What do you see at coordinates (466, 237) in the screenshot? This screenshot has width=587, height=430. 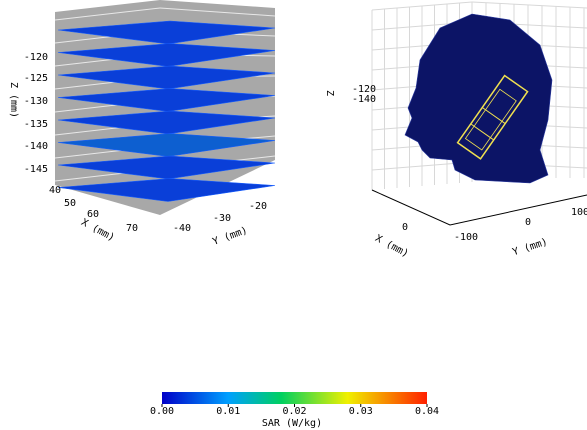 I see `y-tick-label: -100` at bounding box center [466, 237].